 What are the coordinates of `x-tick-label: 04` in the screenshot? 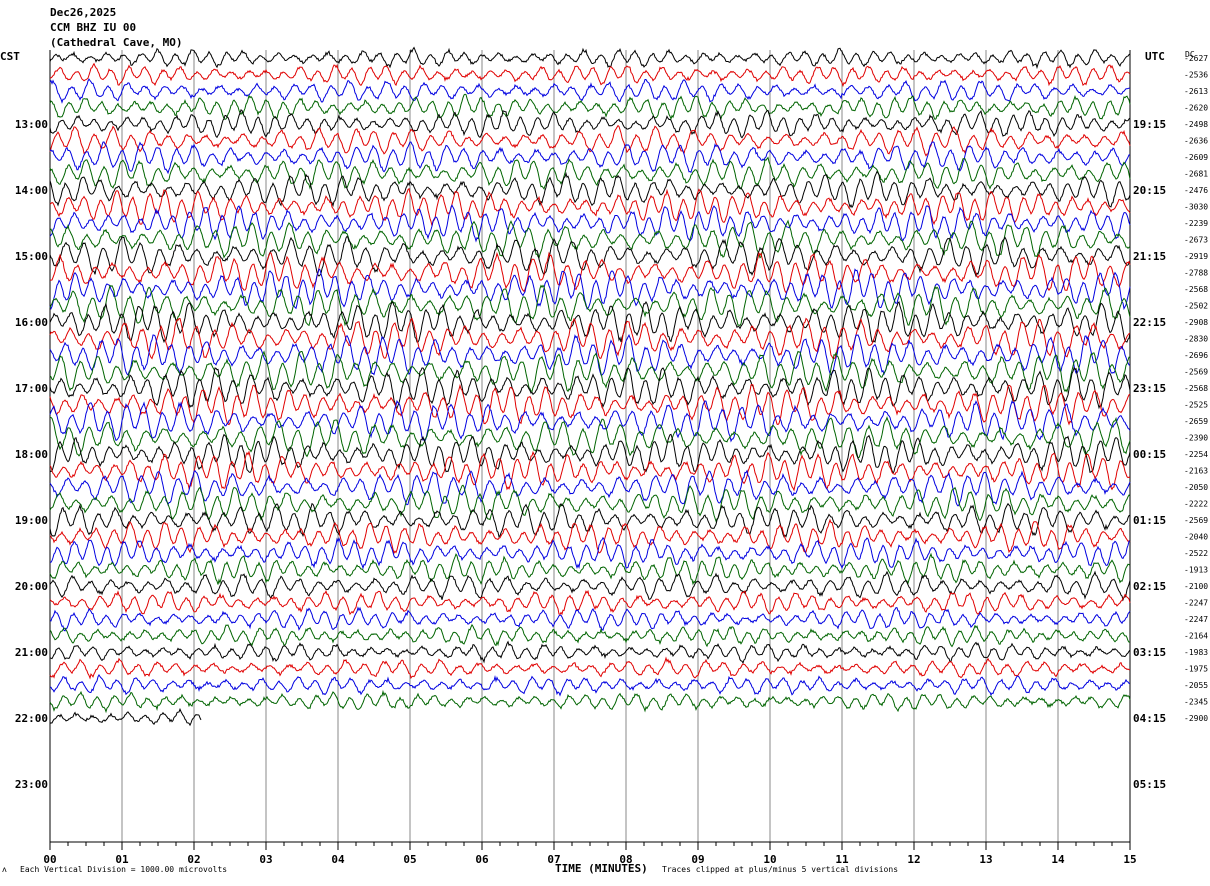 It's located at (338, 859).